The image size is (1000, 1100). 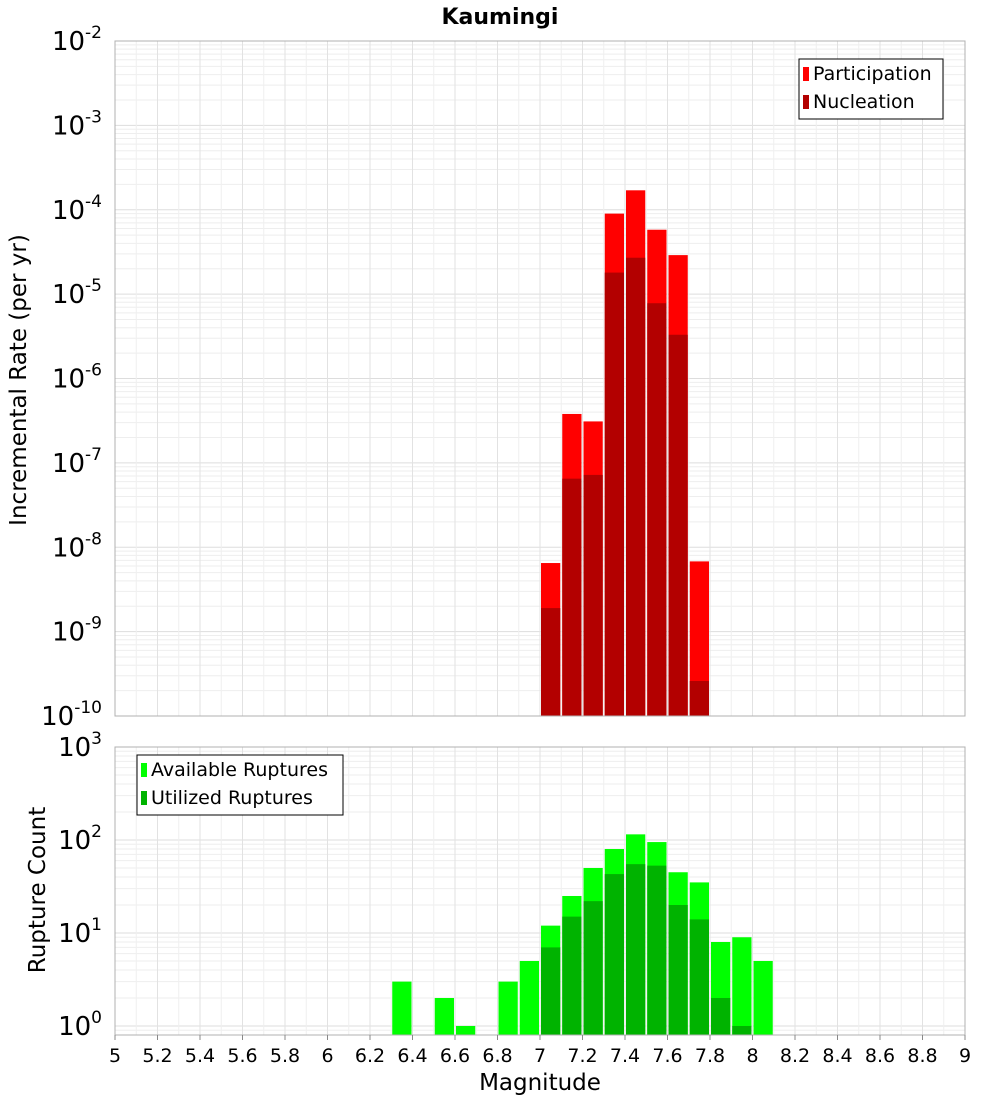 What do you see at coordinates (864, 102) in the screenshot?
I see `legend-label: Nucleation` at bounding box center [864, 102].